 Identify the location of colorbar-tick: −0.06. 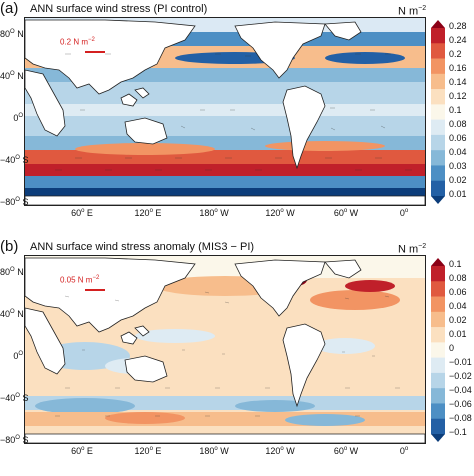
(460, 404).